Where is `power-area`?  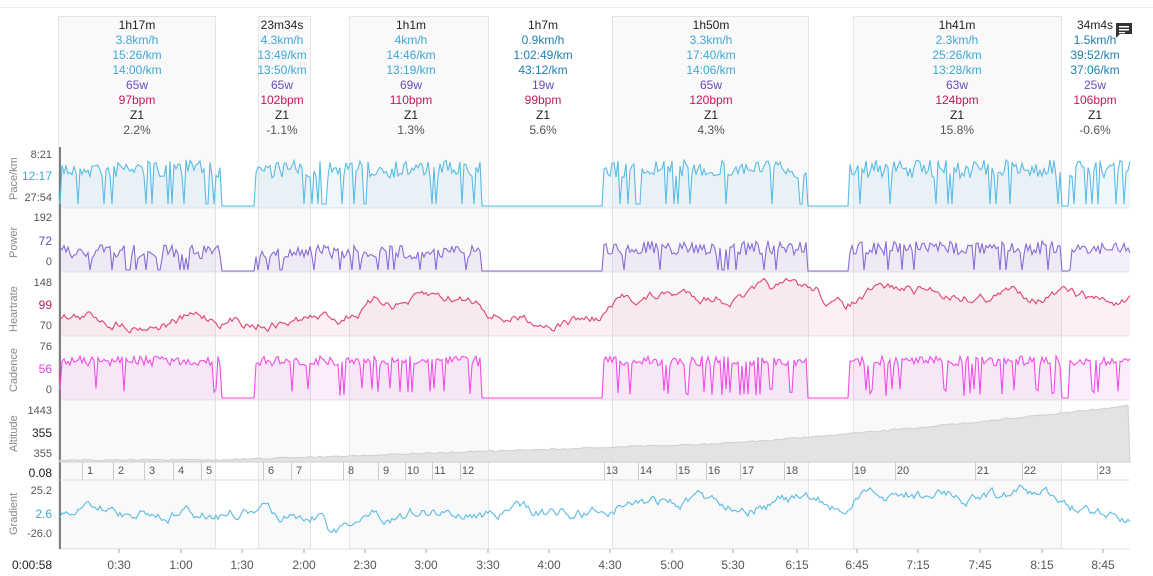 power-area is located at coordinates (595, 256).